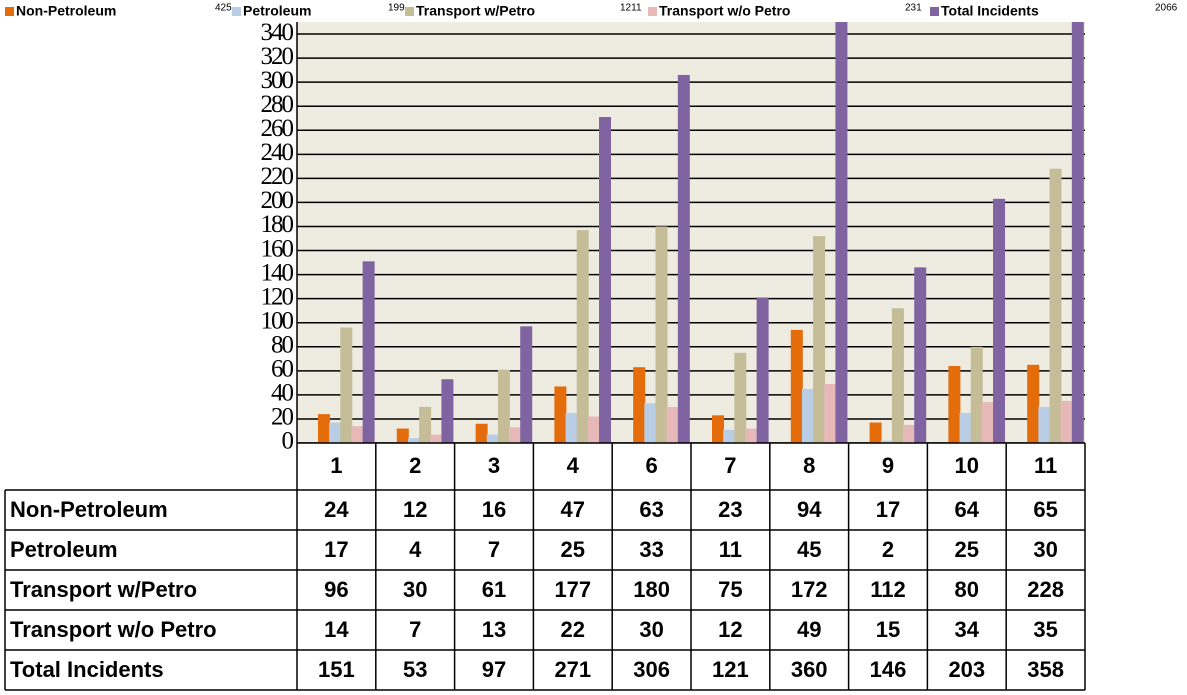 The height and width of the screenshot is (695, 1187). Describe the element at coordinates (475, 11) in the screenshot. I see `legend-label: Transport w/Petro` at that location.